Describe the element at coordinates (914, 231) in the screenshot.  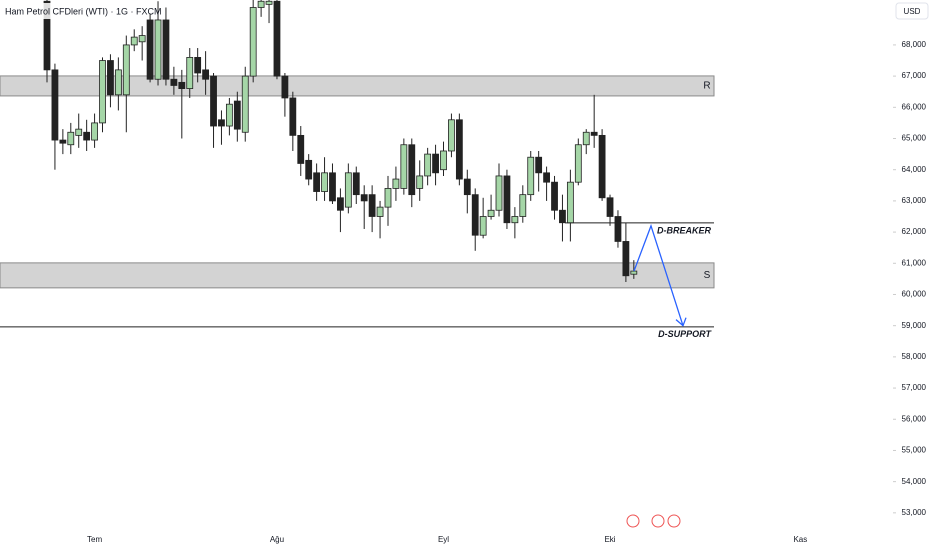
I see `y-tick-label: 62,000` at that location.